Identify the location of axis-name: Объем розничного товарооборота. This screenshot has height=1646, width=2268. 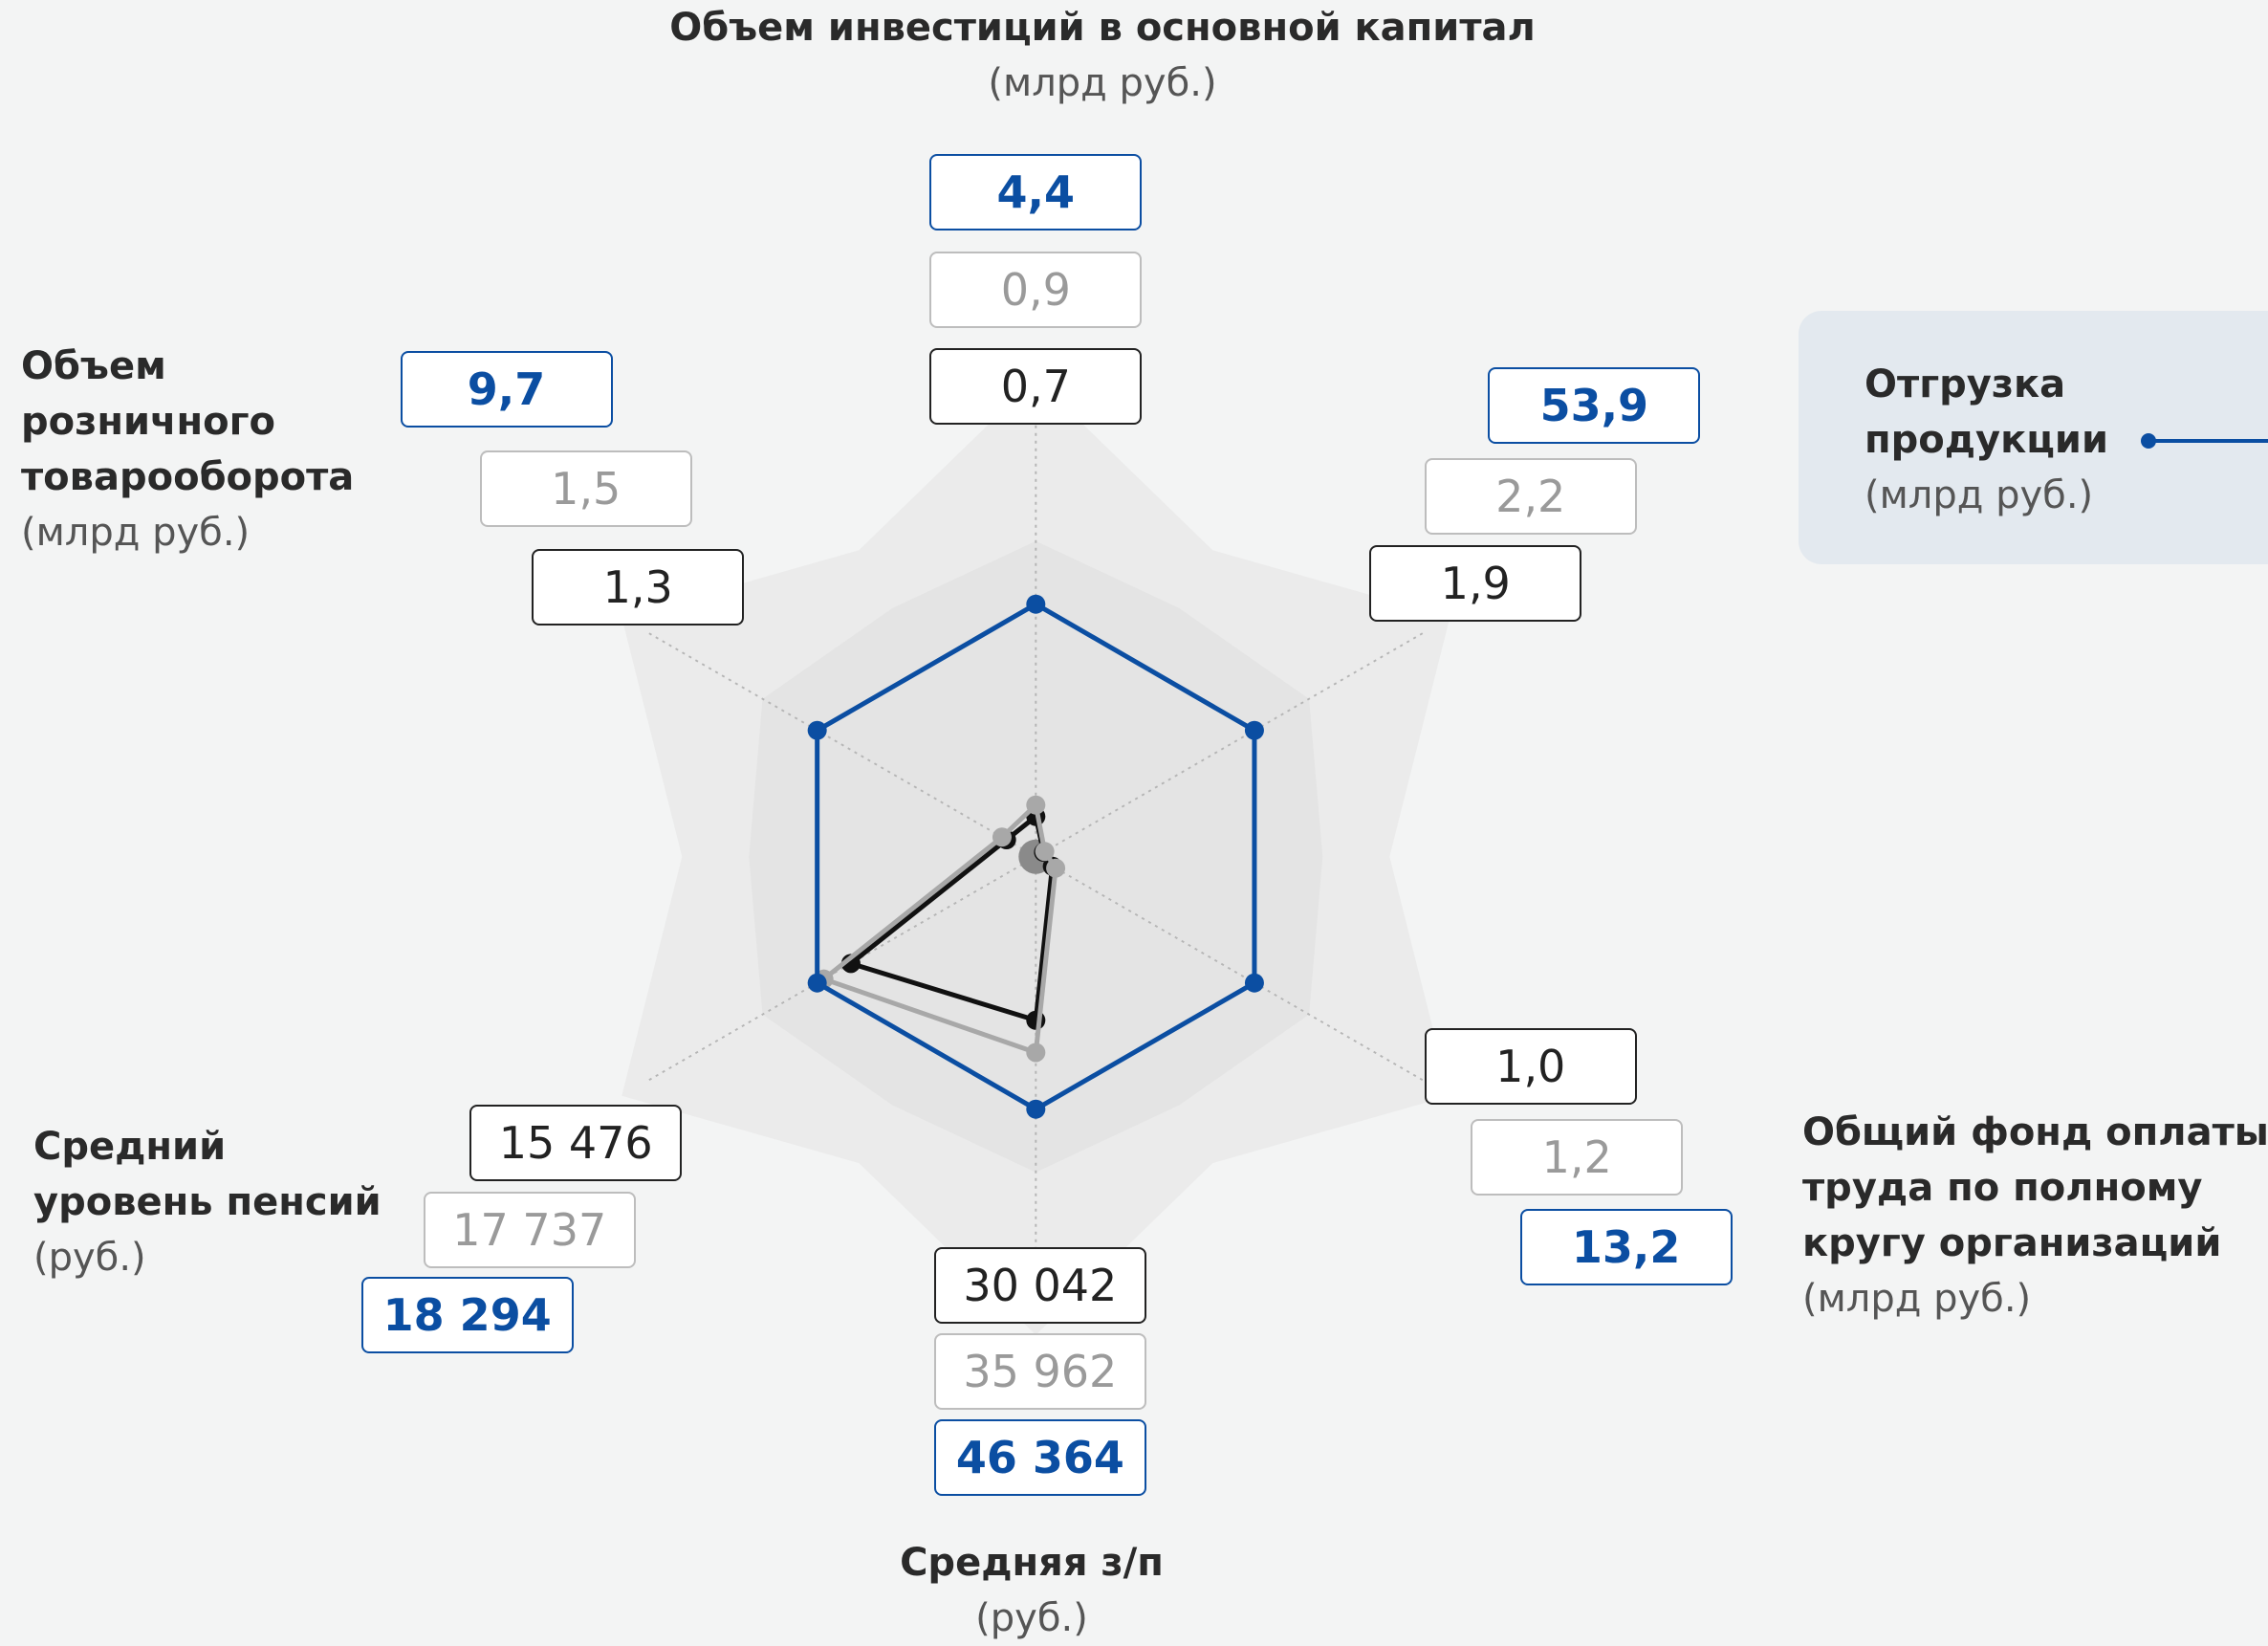
(188, 421).